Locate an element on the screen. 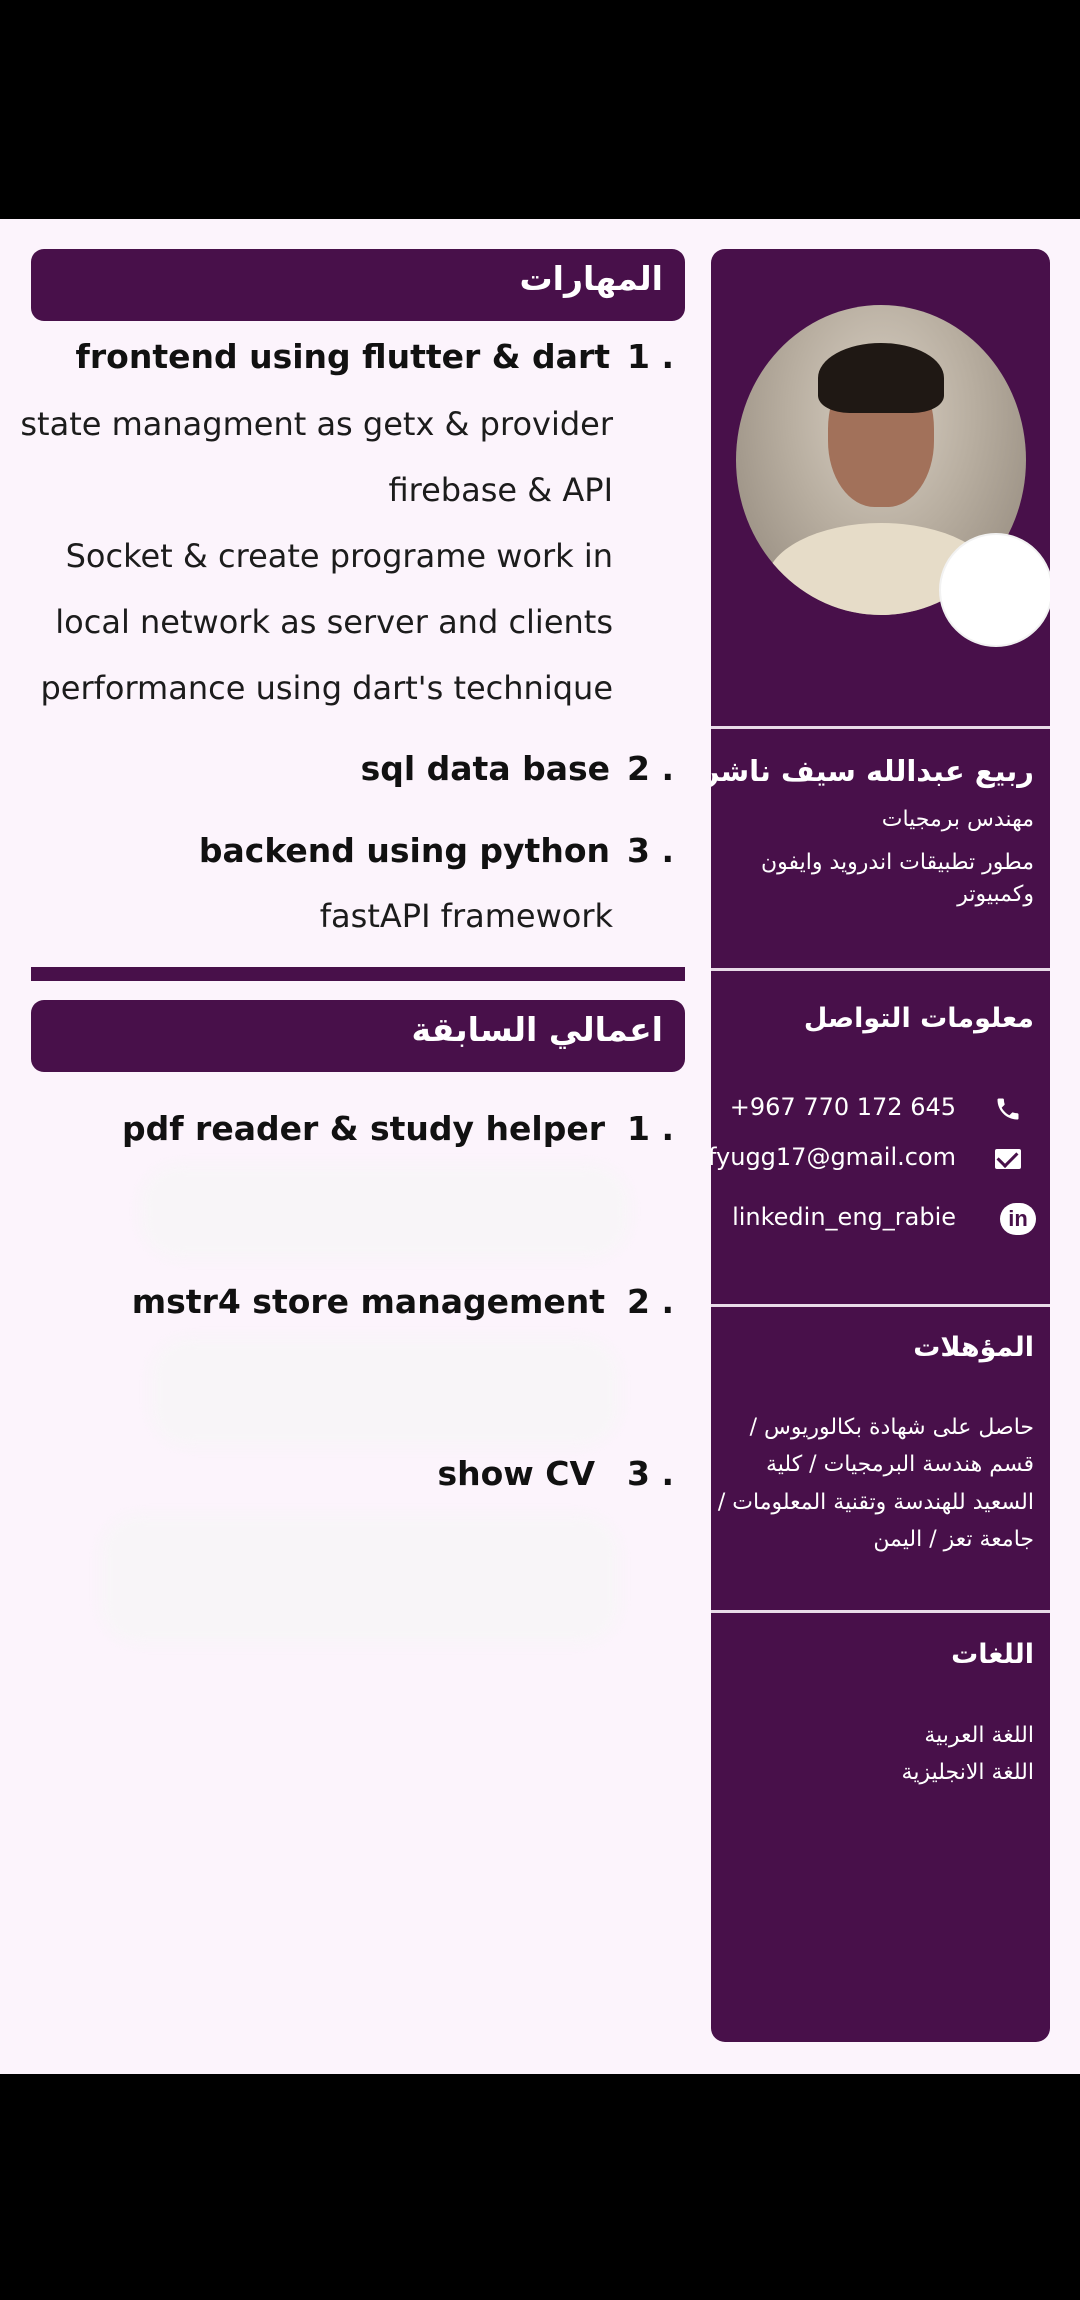 Image resolution: width=1080 pixels, height=2300 pixels. skill-detail: performance using dart's technique is located at coordinates (326, 688).